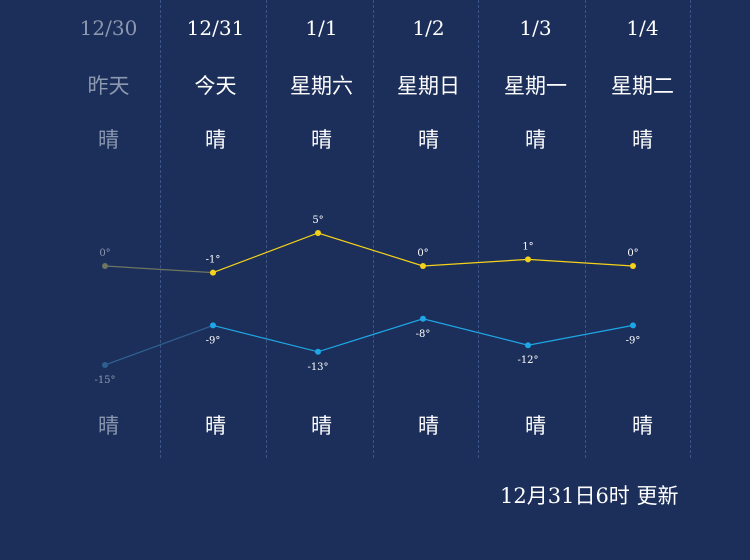  I want to click on high-temp-line-past, so click(159, 269).